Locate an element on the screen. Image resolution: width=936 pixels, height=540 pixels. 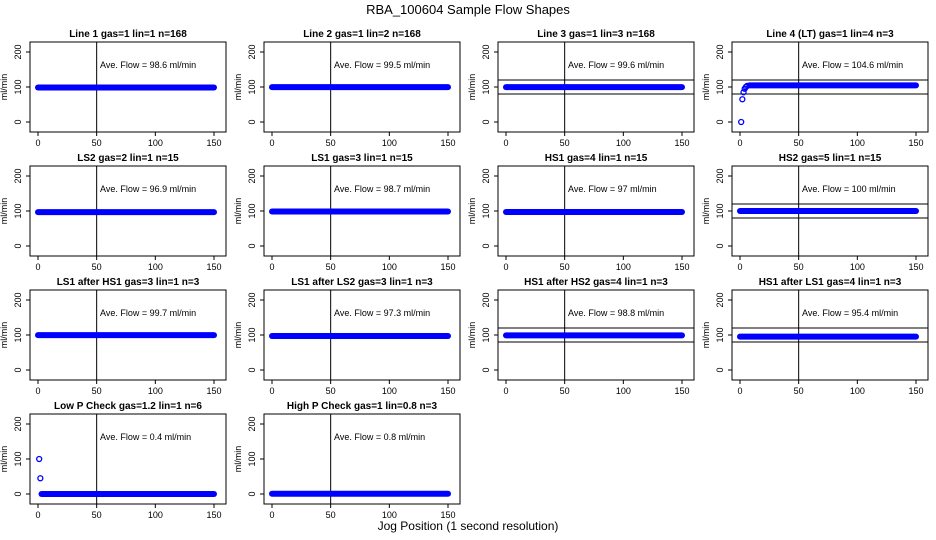
panel-title: LS1 after HS1 gas=3 lin=1 n=3 is located at coordinates (128, 282).